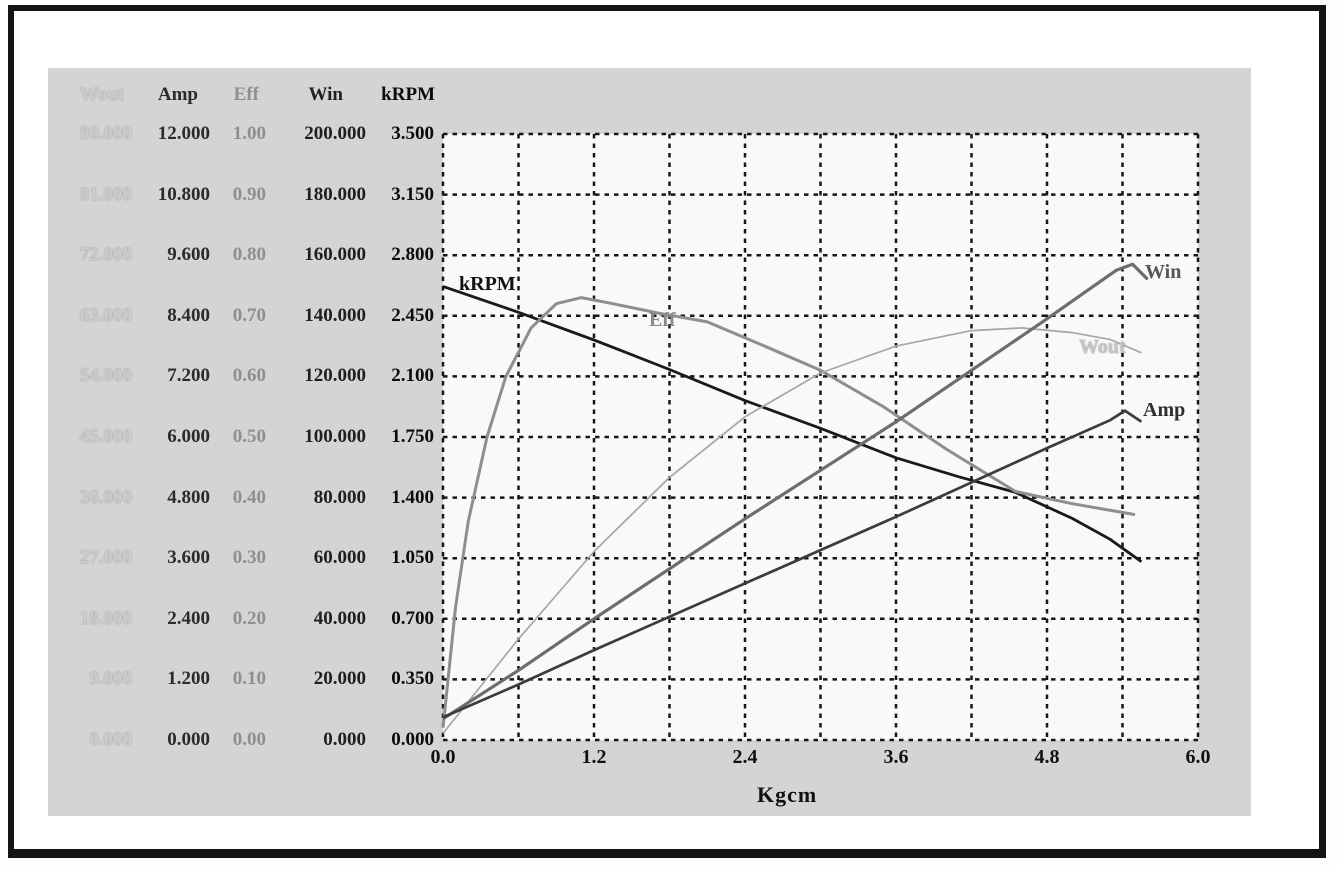 The width and height of the screenshot is (1337, 869). I want to click on table-cell: 2.450, so click(412, 315).